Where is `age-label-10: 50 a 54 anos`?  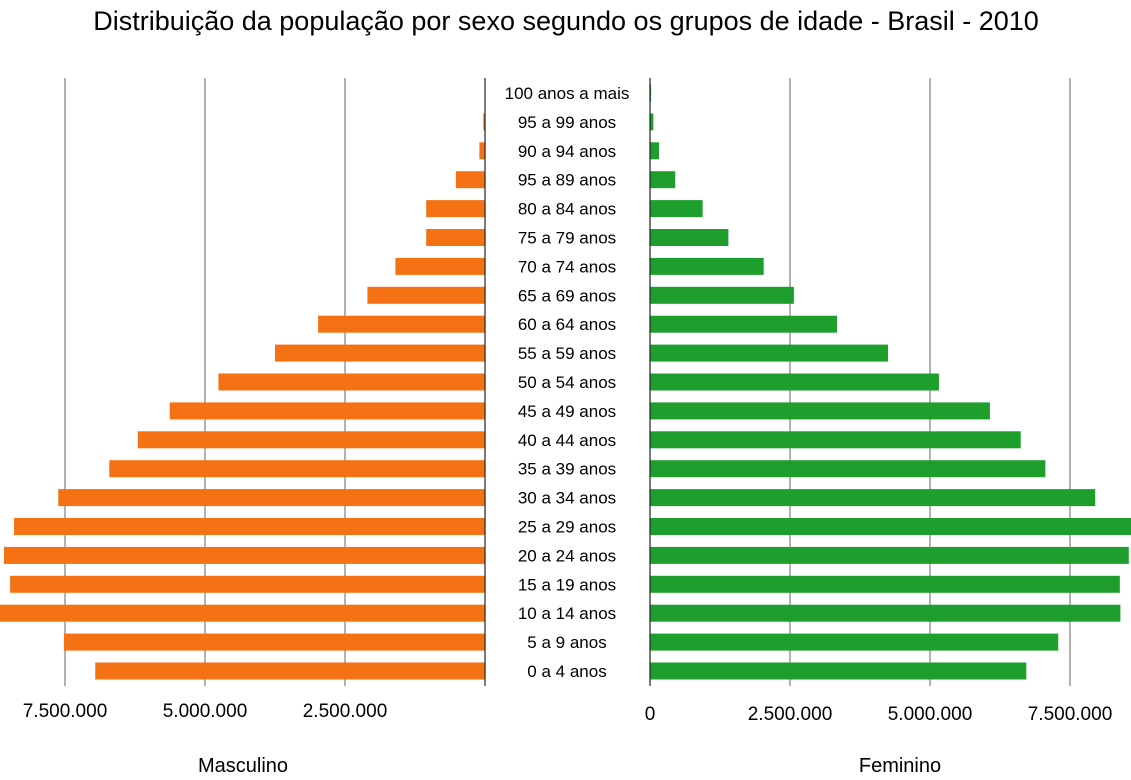 age-label-10: 50 a 54 anos is located at coordinates (567, 382).